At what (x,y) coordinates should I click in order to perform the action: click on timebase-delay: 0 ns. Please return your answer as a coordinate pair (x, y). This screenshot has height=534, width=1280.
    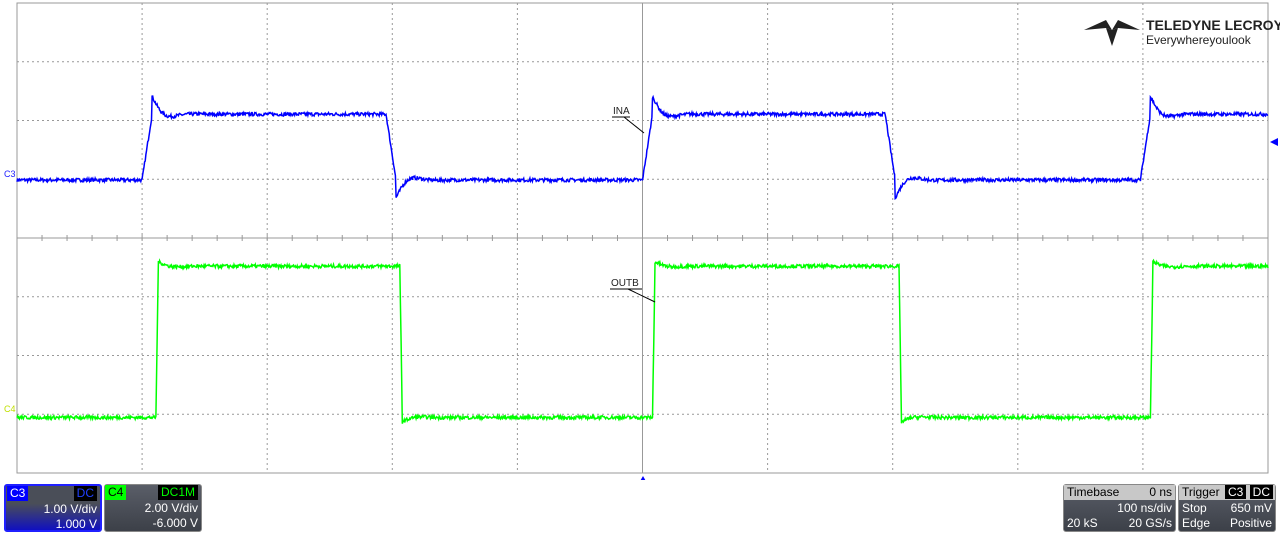
    Looking at the image, I should click on (1160, 492).